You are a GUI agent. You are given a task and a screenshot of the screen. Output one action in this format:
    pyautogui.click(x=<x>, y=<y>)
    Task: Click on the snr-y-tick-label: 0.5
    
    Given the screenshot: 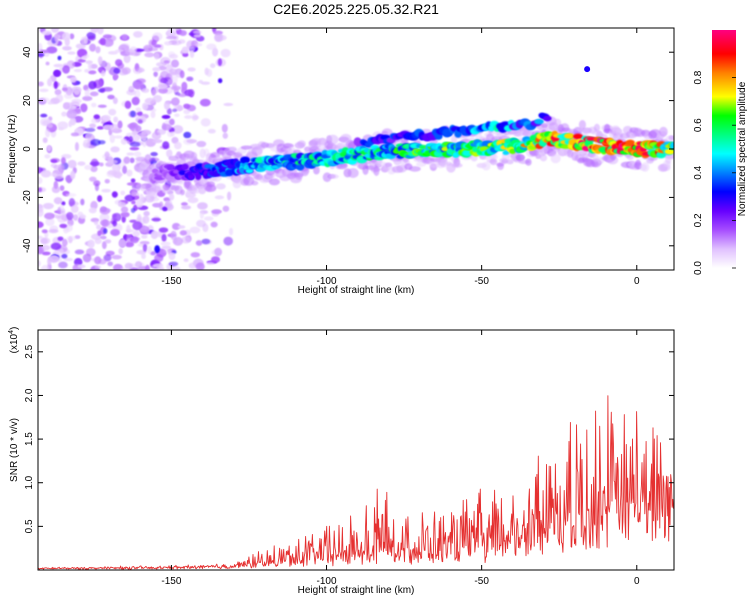 What is the action you would take?
    pyautogui.click(x=29, y=526)
    